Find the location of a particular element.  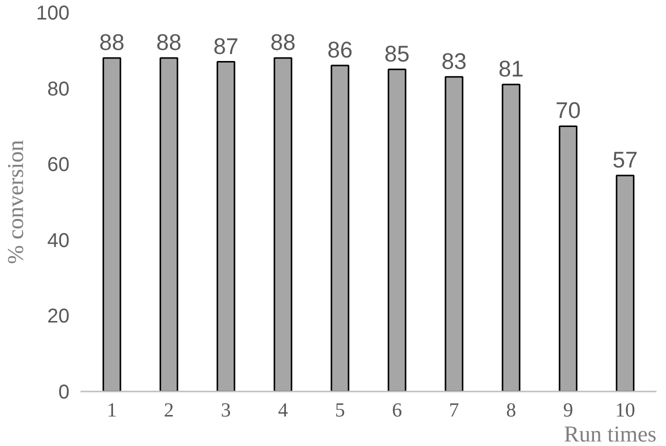

x-tick-label: 9 is located at coordinates (568, 411).